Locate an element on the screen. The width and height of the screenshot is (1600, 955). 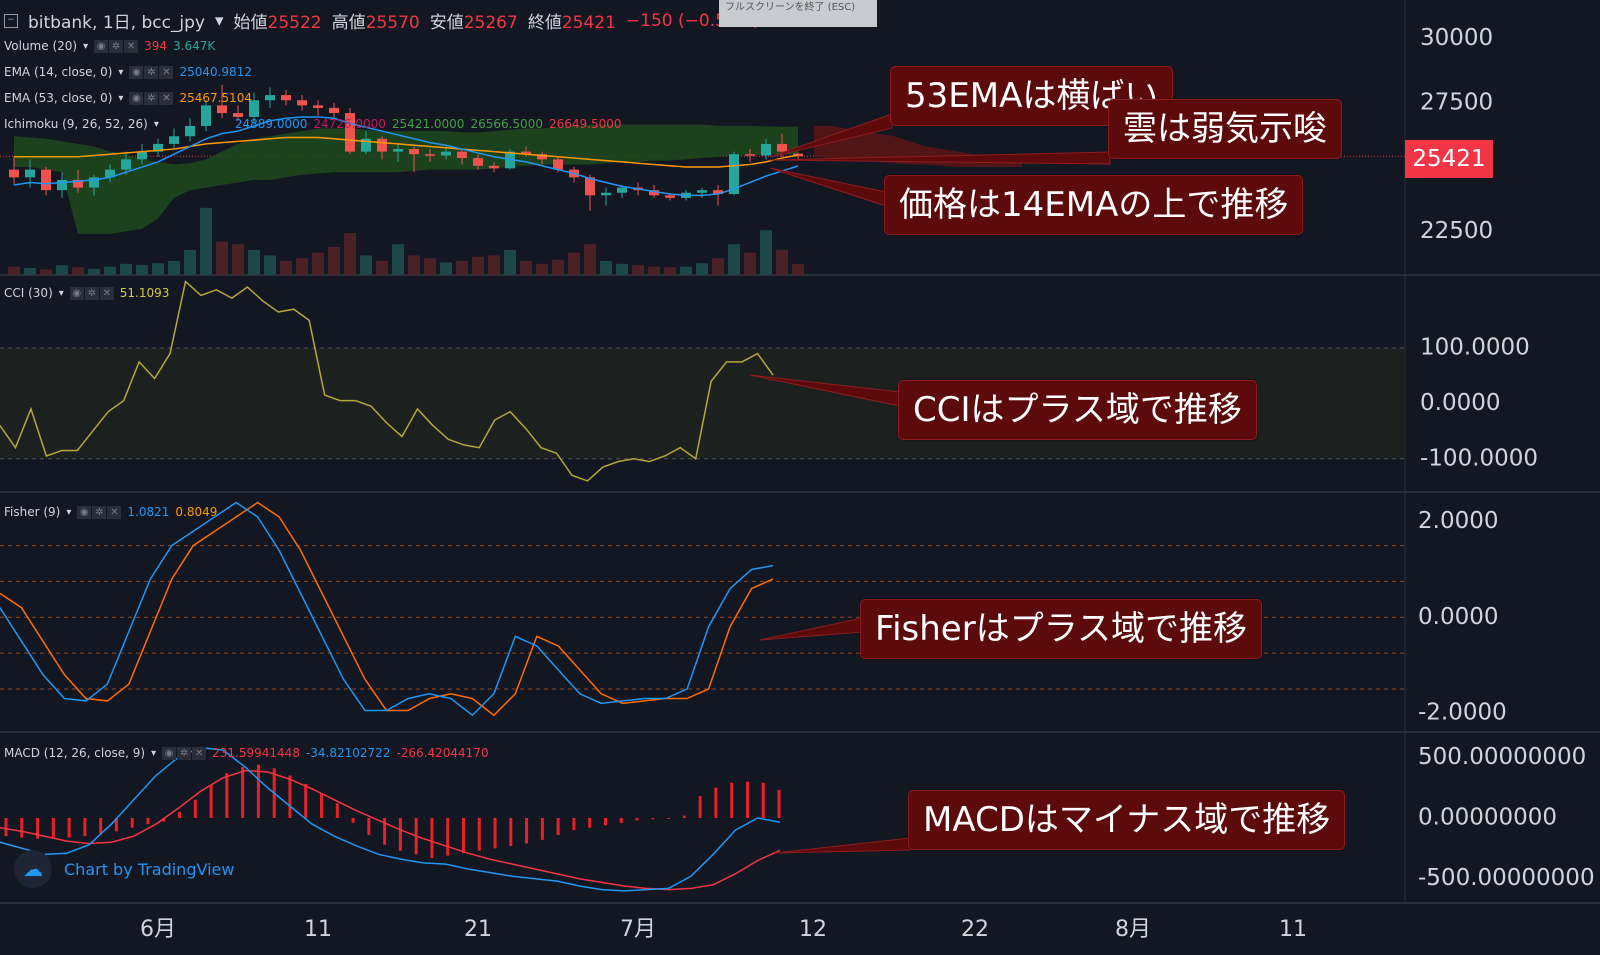
open-value: 25522 is located at coordinates (294, 23).